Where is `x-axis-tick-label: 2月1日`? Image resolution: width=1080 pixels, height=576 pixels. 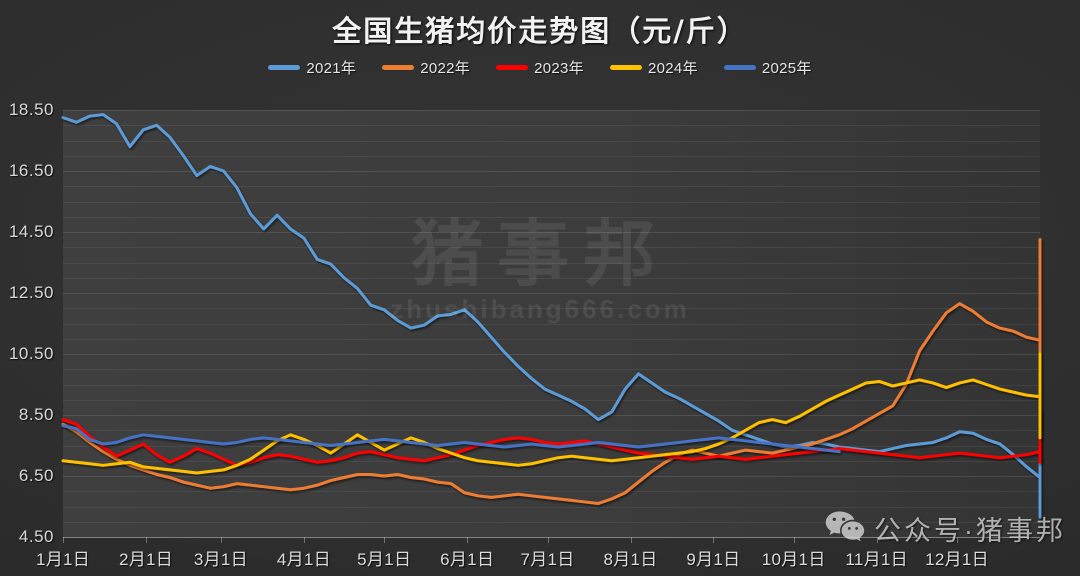
x-axis-tick-label: 2月1日 is located at coordinates (146, 559).